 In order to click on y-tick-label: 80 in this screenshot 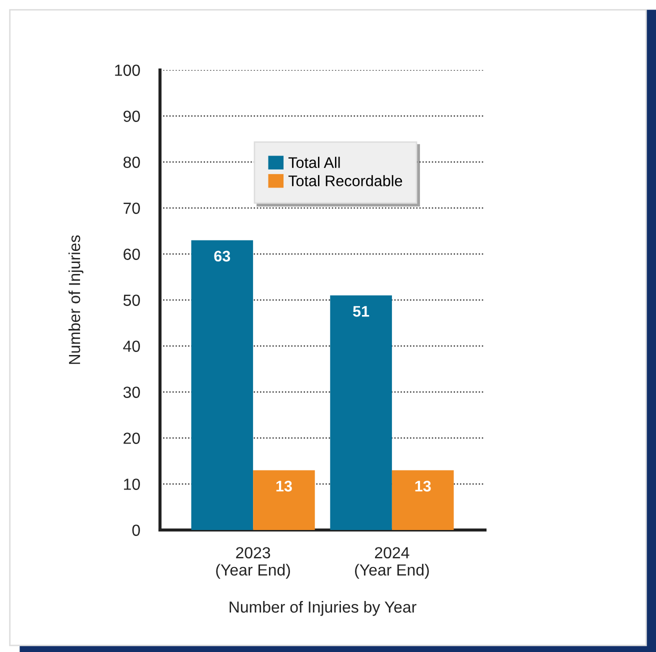, I will do `click(131, 162)`.